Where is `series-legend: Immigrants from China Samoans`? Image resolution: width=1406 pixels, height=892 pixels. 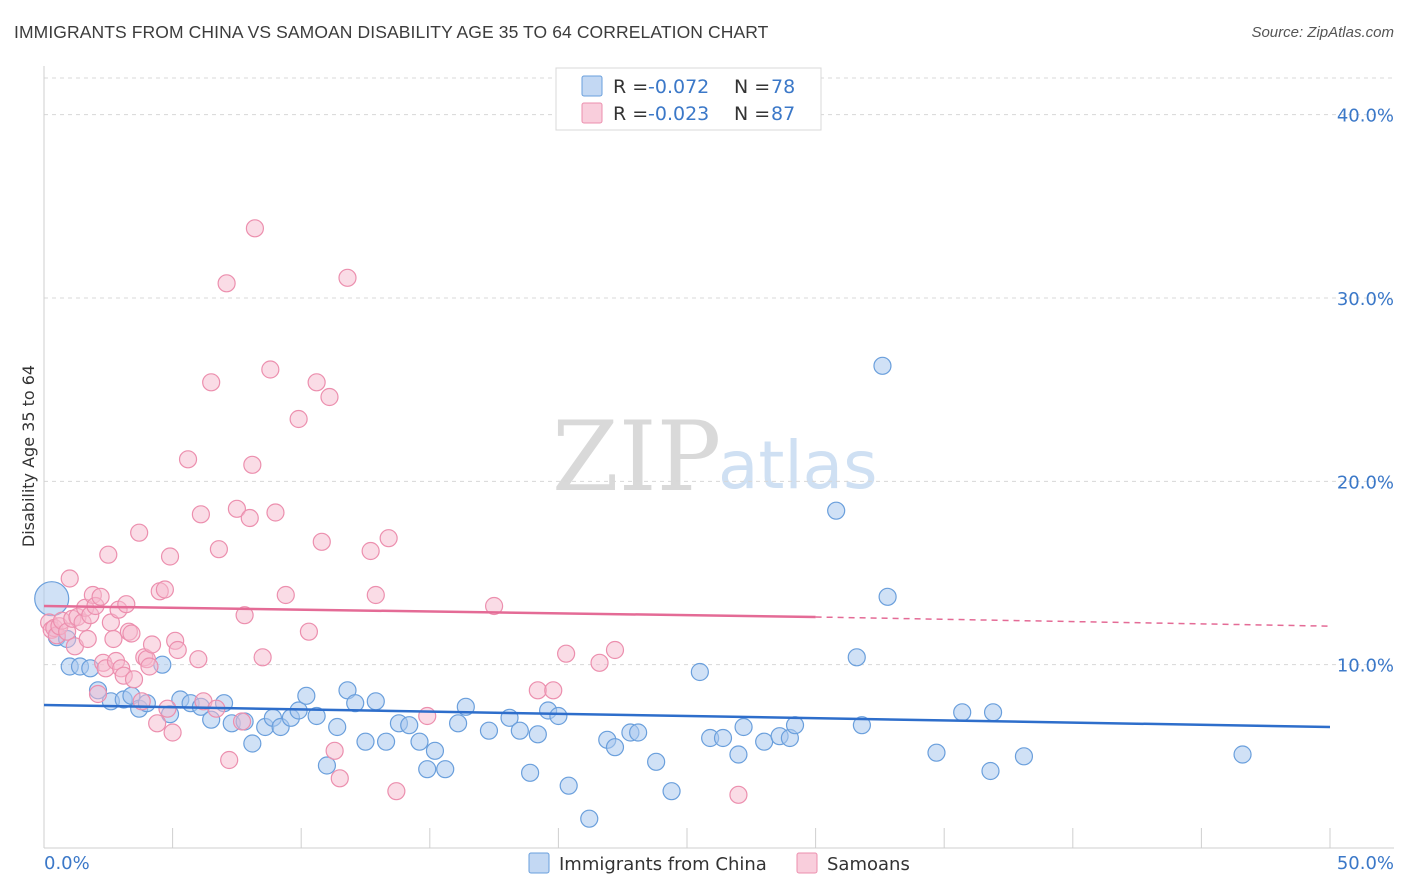 series-legend: Immigrants from China Samoans is located at coordinates (719, 863).